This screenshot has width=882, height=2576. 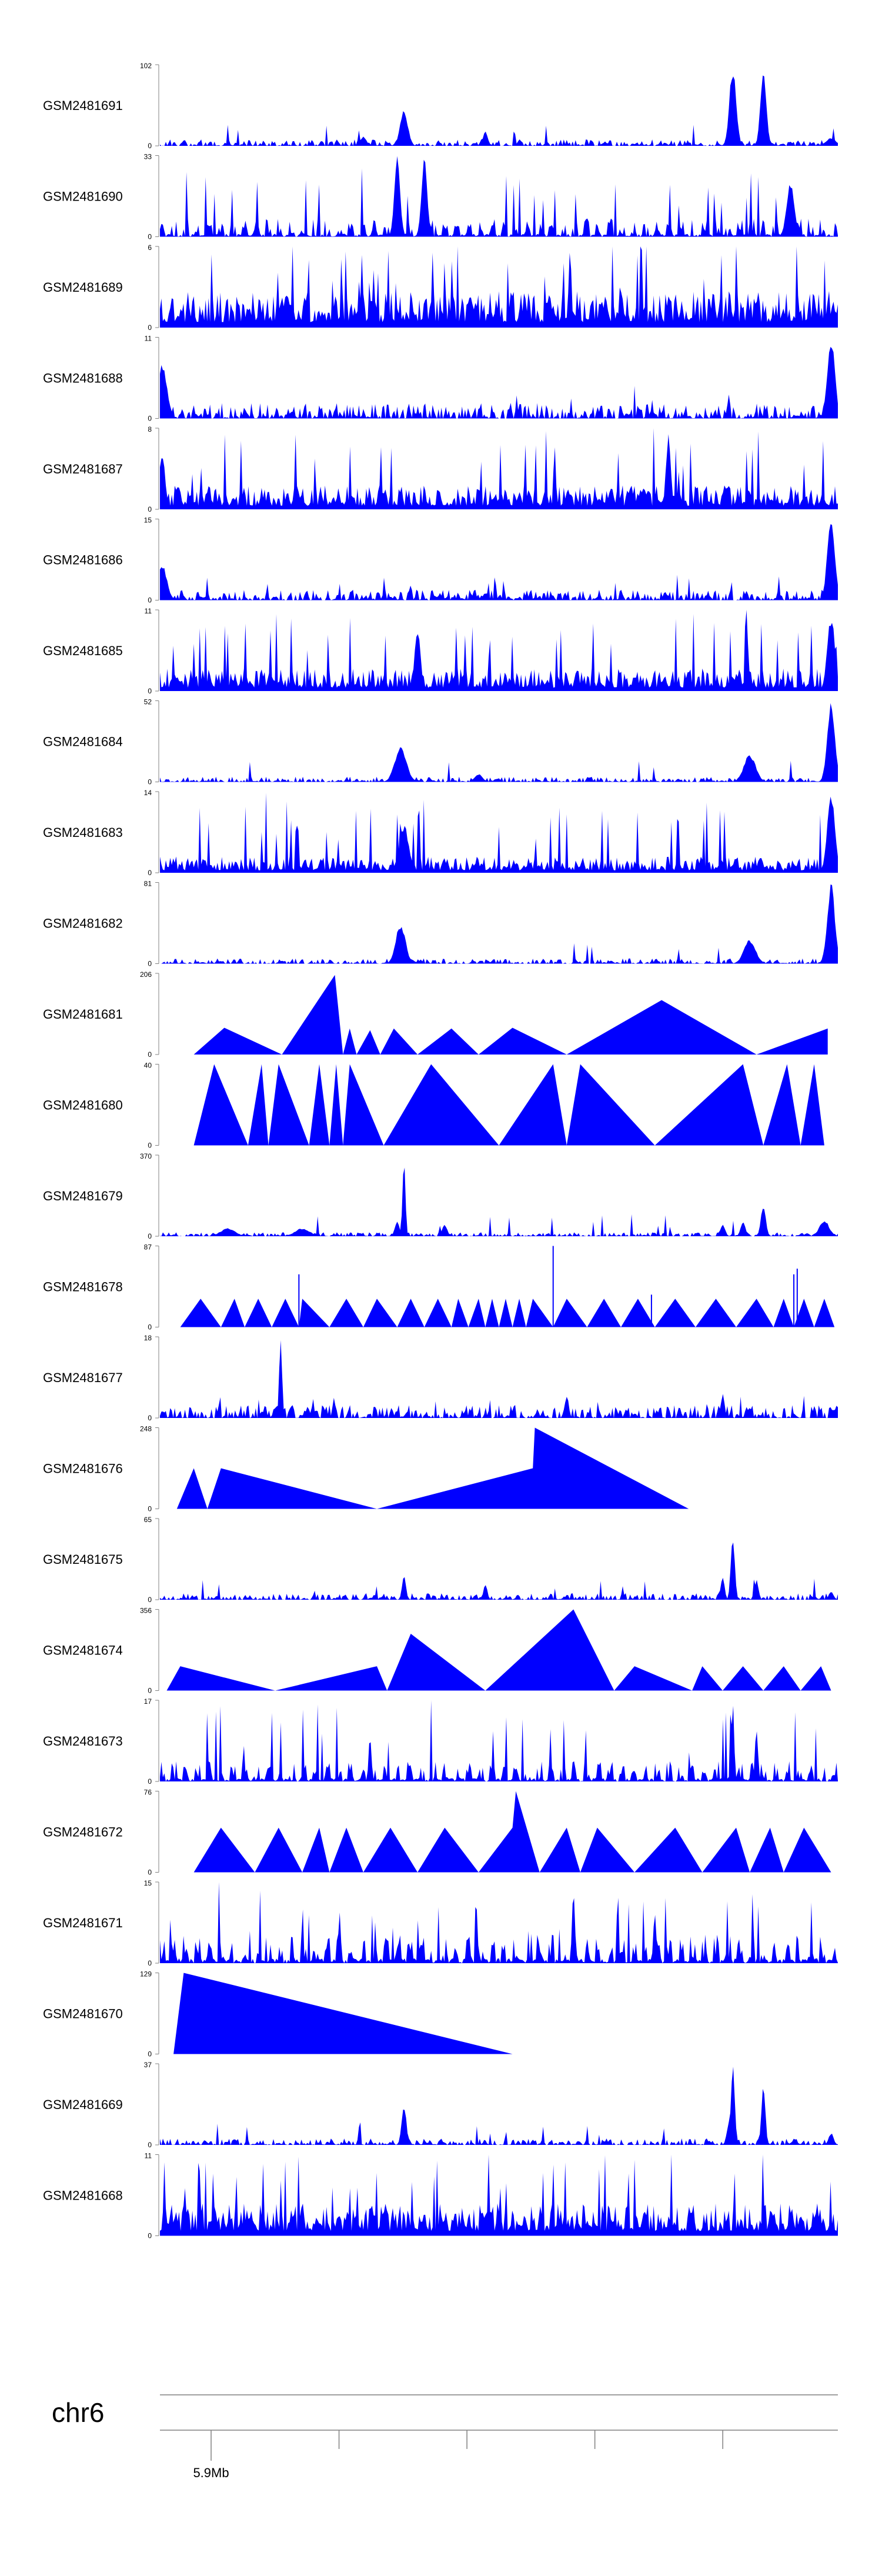 I want to click on track-label: GSM2481685, so click(x=83, y=650).